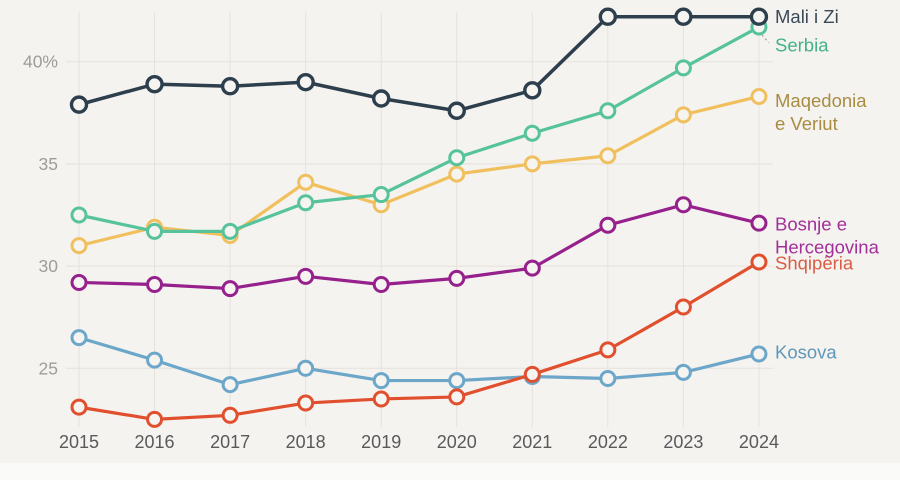 The image size is (900, 480). I want to click on data-point-bosnje-e-hercegovina-2023, so click(683, 205).